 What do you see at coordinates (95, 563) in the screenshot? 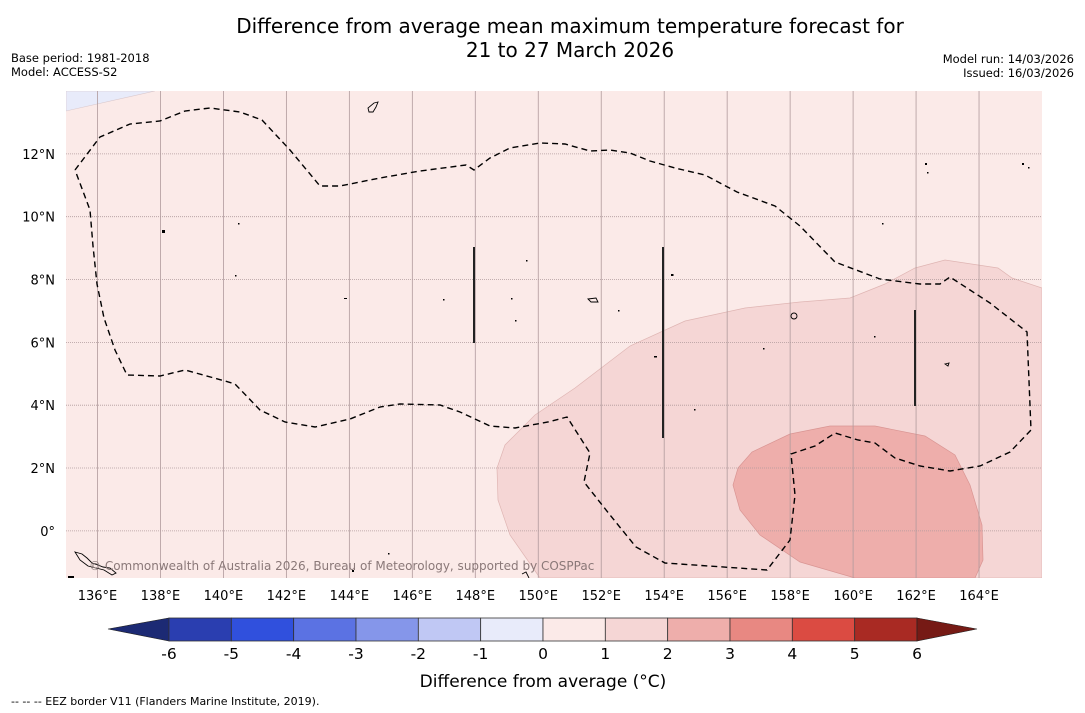
I see `new-guinea-coast` at bounding box center [95, 563].